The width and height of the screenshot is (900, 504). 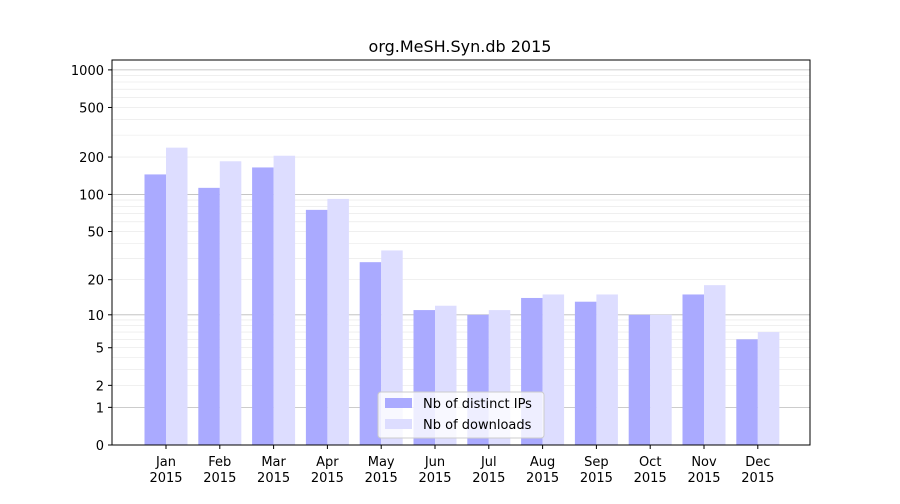 I want to click on x-tick-label: Jun 2015, so click(x=434, y=470).